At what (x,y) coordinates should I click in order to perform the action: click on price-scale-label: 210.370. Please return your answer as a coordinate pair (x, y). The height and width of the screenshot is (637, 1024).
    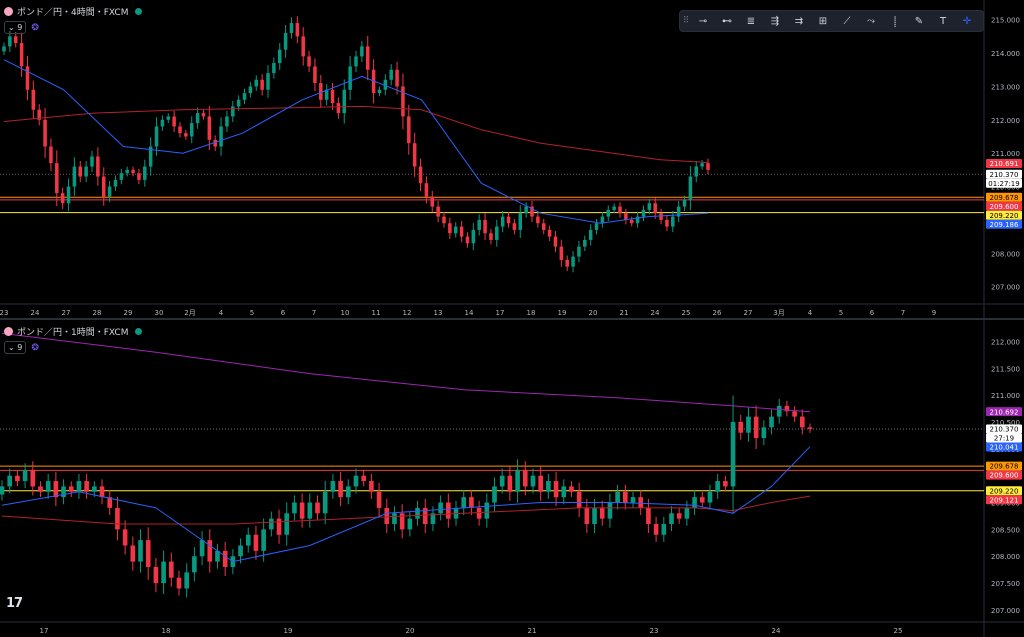
    Looking at the image, I should click on (1004, 175).